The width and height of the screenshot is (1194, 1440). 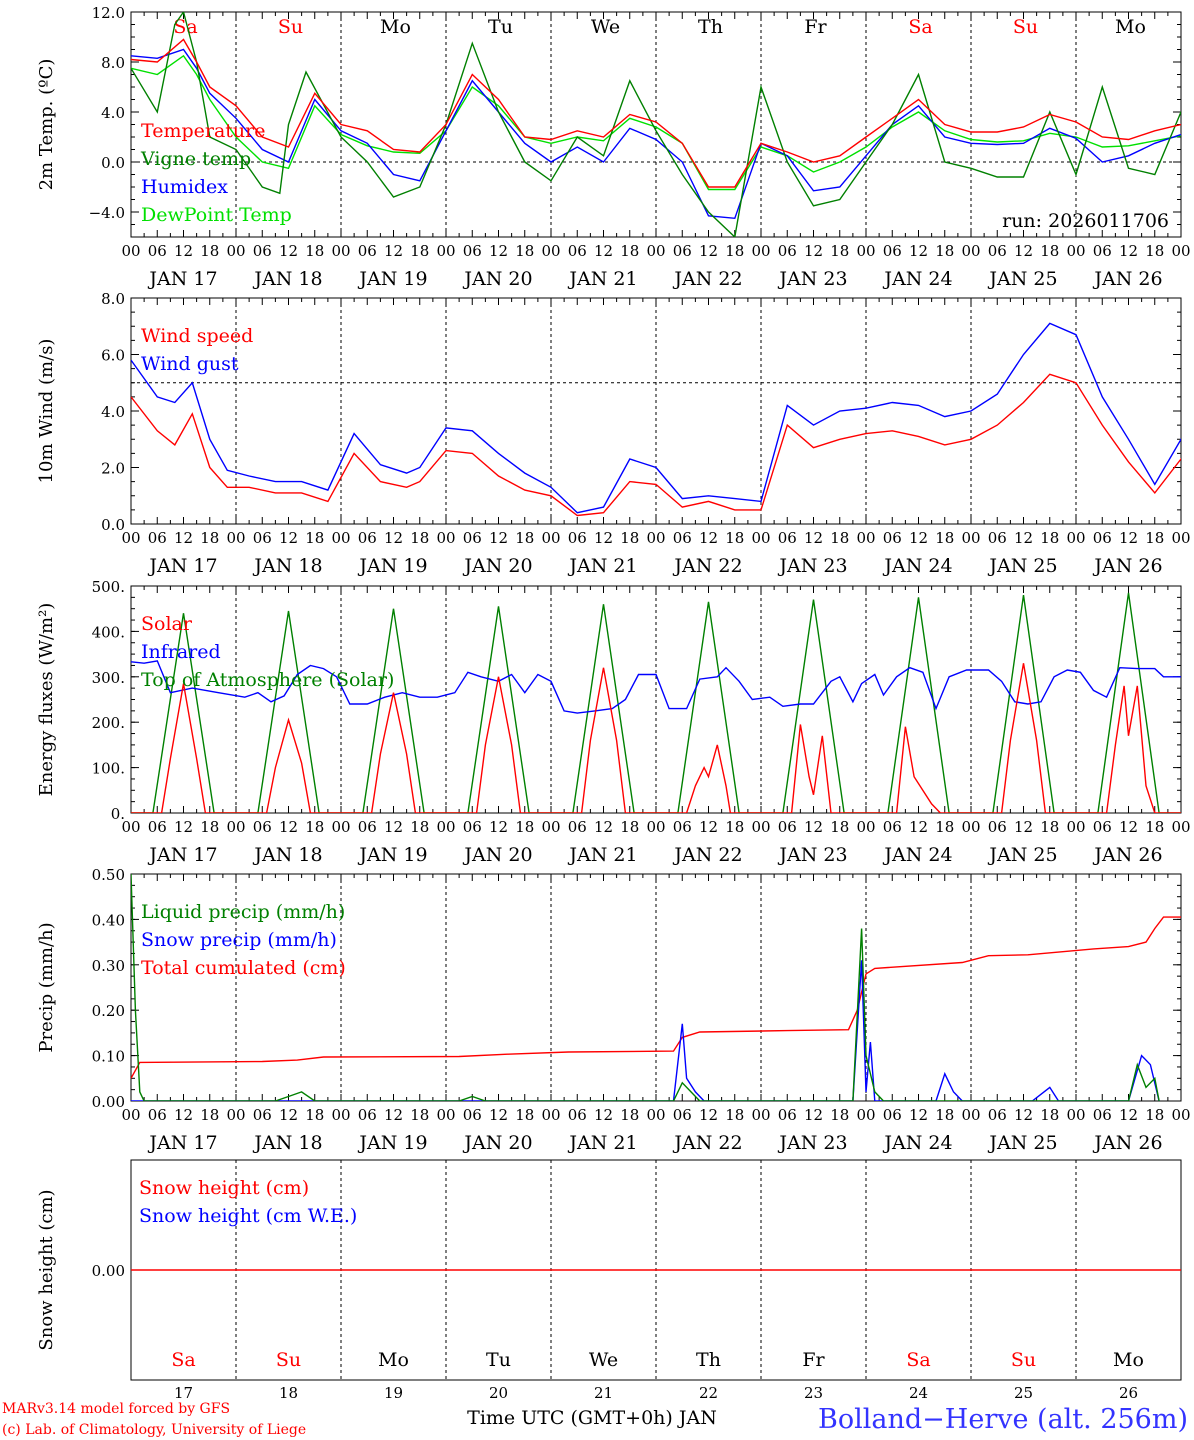 I want to click on day-number: 25, so click(x=1023, y=1393).